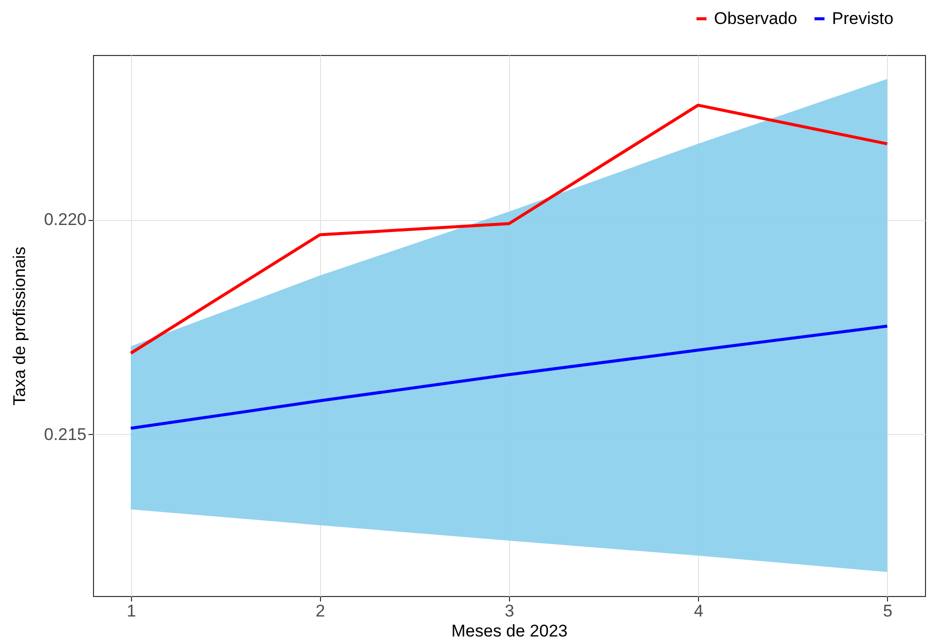  What do you see at coordinates (699, 611) in the screenshot?
I see `x-tick-label: 4` at bounding box center [699, 611].